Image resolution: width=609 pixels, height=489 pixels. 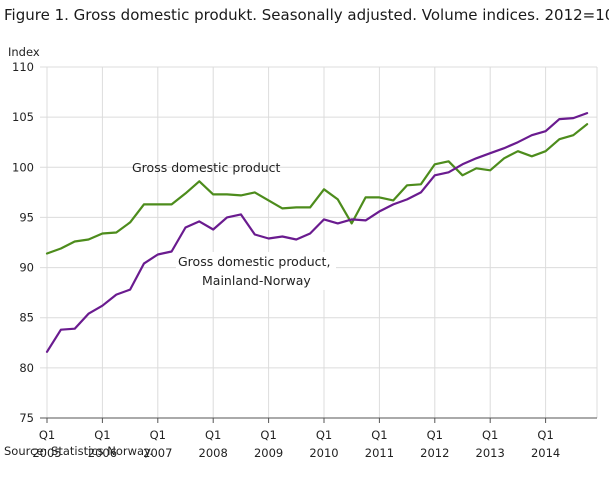 I want to click on x-tick-year: 2009, so click(x=268, y=453).